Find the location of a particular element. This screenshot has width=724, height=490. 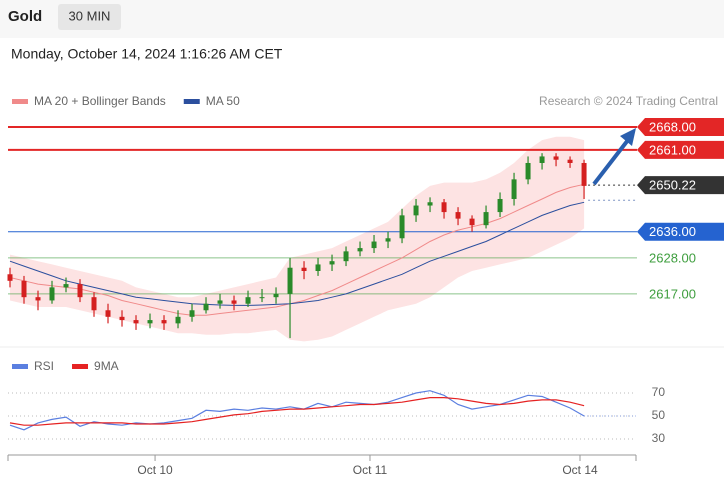

y-tick-label: 50 is located at coordinates (659, 415).